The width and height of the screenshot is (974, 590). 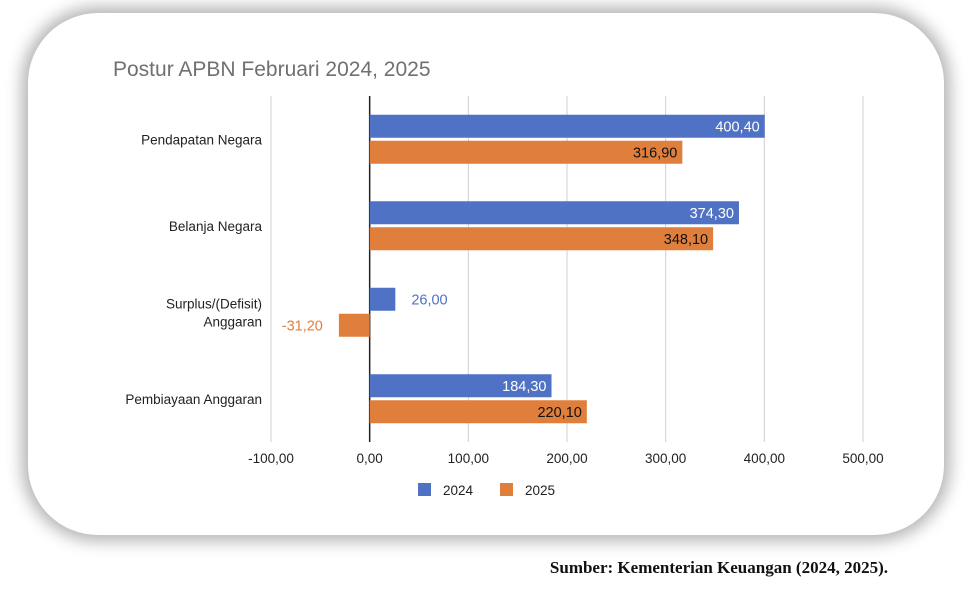 I want to click on x-tick-label: 200,00, so click(x=566, y=458).